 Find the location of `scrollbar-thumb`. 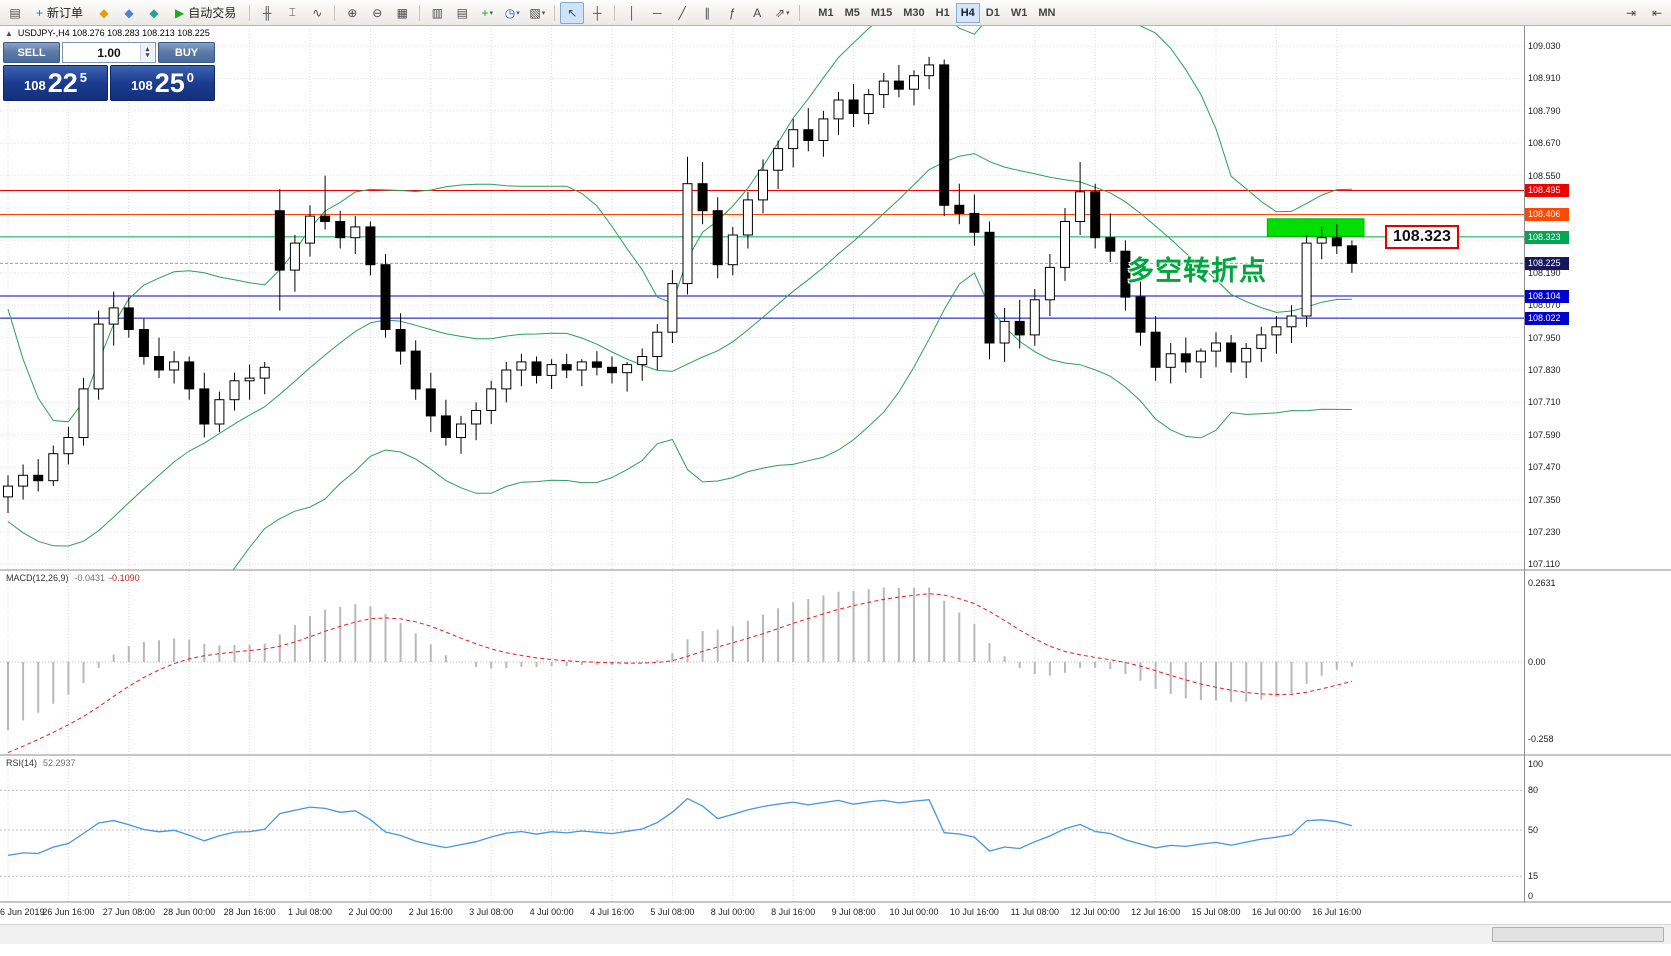

scrollbar-thumb is located at coordinates (1578, 934).